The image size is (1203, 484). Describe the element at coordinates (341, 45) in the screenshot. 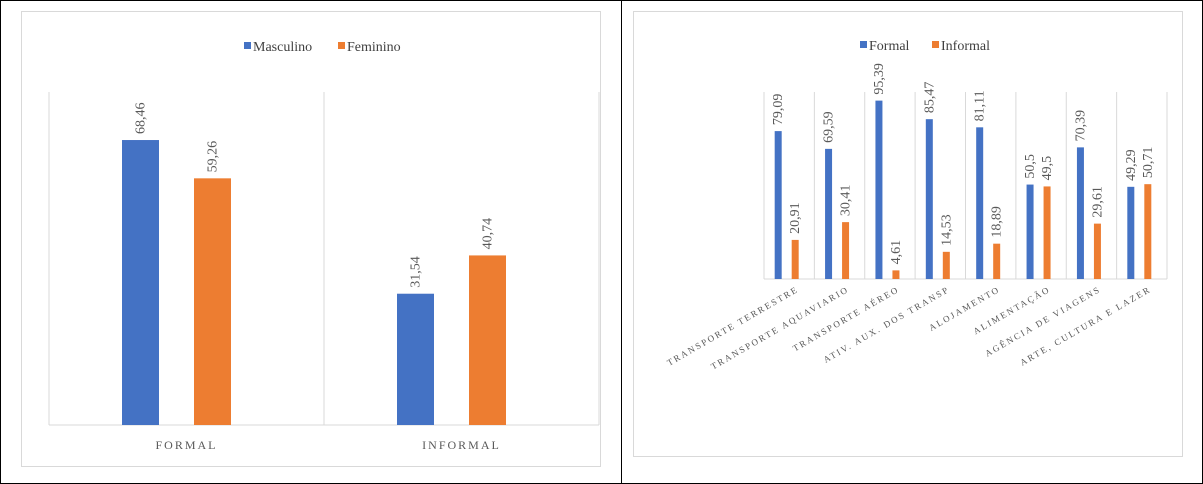

I see `legend-swatch-feminino` at that location.